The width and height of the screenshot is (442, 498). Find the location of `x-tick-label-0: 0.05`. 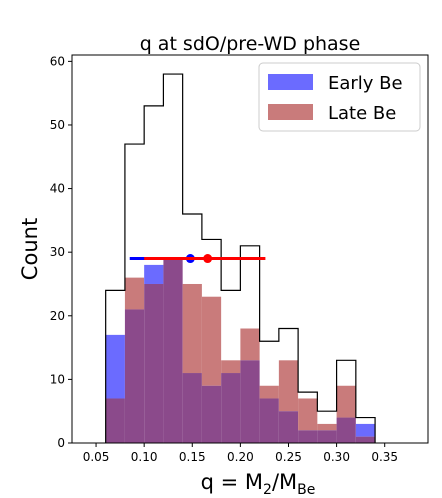

x-tick-label-0: 0.05 is located at coordinates (96, 457).